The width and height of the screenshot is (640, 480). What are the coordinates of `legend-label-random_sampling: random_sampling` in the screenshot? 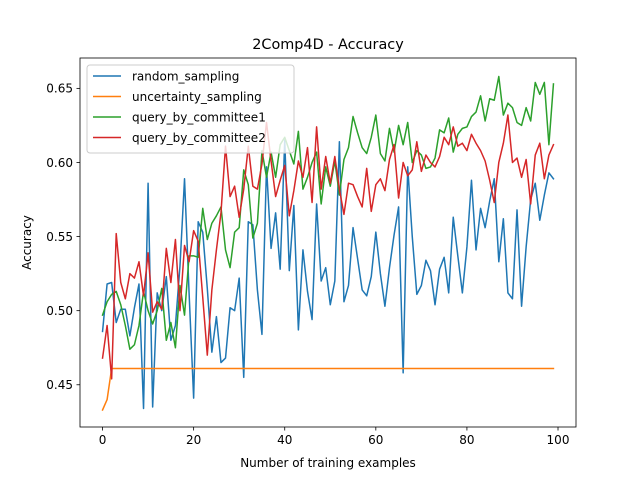 It's located at (185, 76).